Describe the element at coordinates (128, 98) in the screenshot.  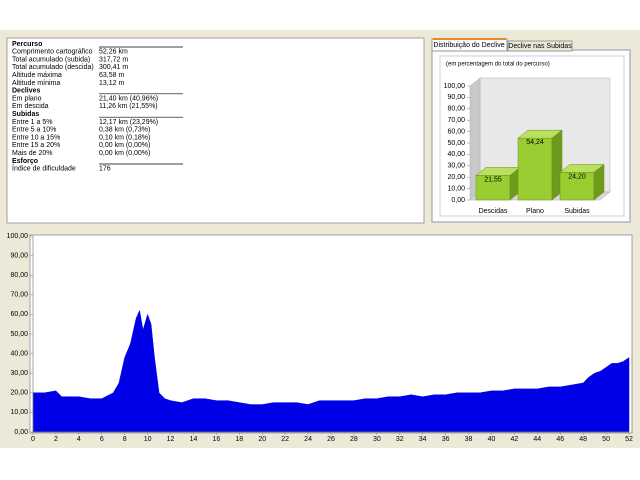
I see `row-value: 21,40 km (40,96%)` at that location.